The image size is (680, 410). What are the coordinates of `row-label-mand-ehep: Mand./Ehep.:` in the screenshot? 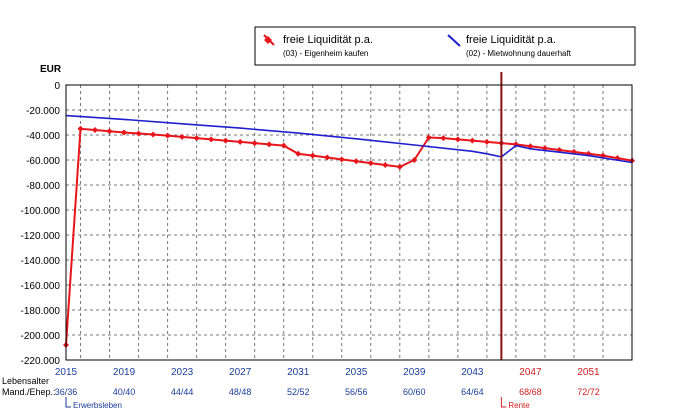 It's located at (29, 392).